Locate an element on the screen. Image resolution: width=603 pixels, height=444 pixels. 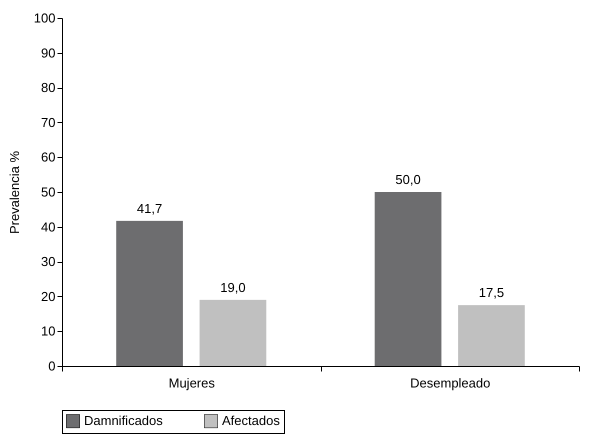
y-tick-label: 20 is located at coordinates (48, 296).